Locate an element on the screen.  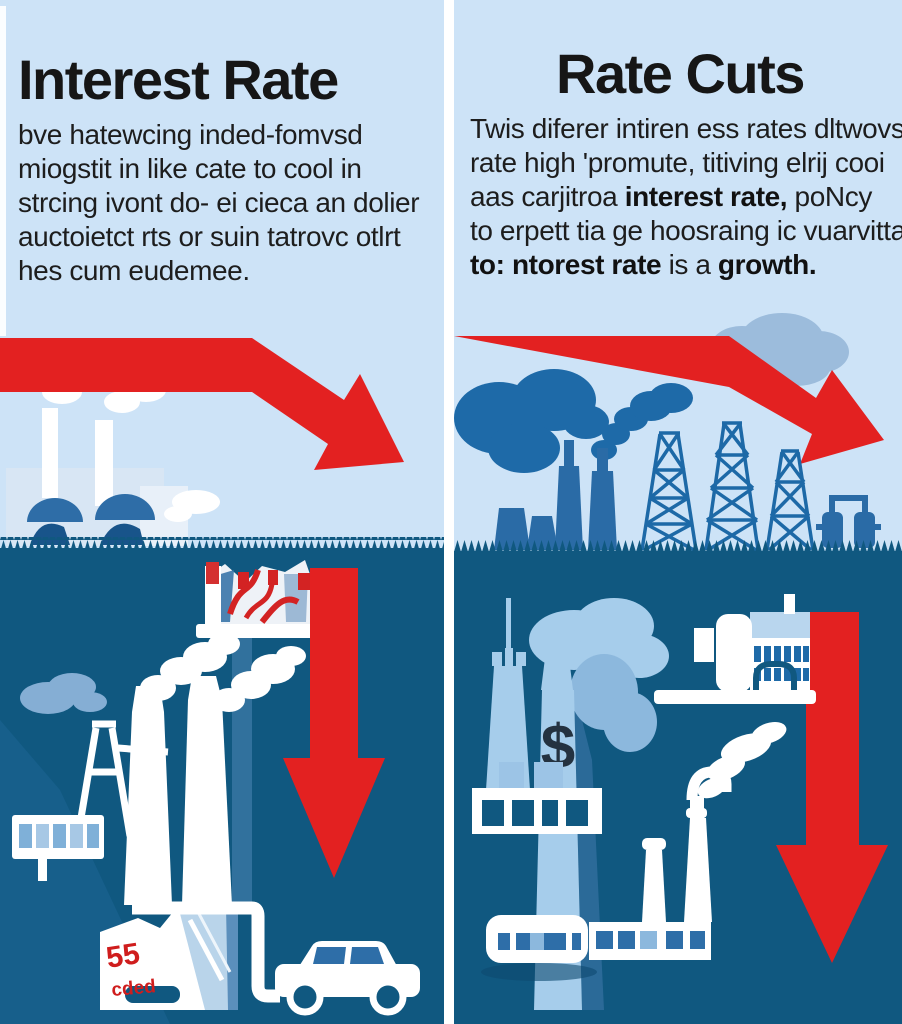
graffiti-building: 55 cded is located at coordinates (169, 958).